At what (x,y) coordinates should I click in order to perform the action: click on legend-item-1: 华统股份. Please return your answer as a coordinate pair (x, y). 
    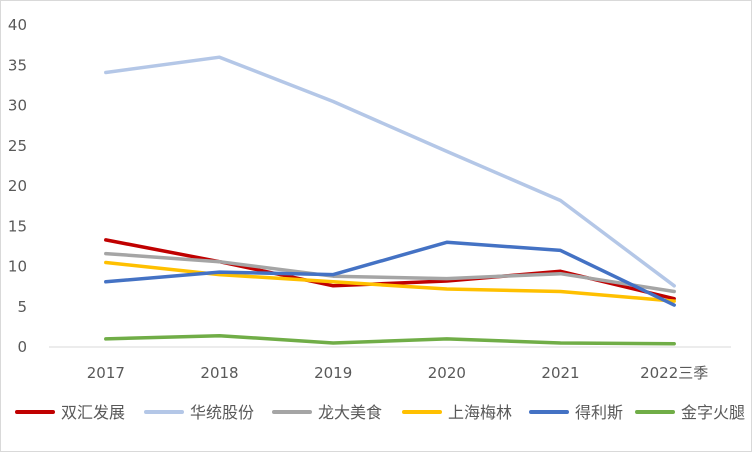
    Looking at the image, I should click on (199, 412).